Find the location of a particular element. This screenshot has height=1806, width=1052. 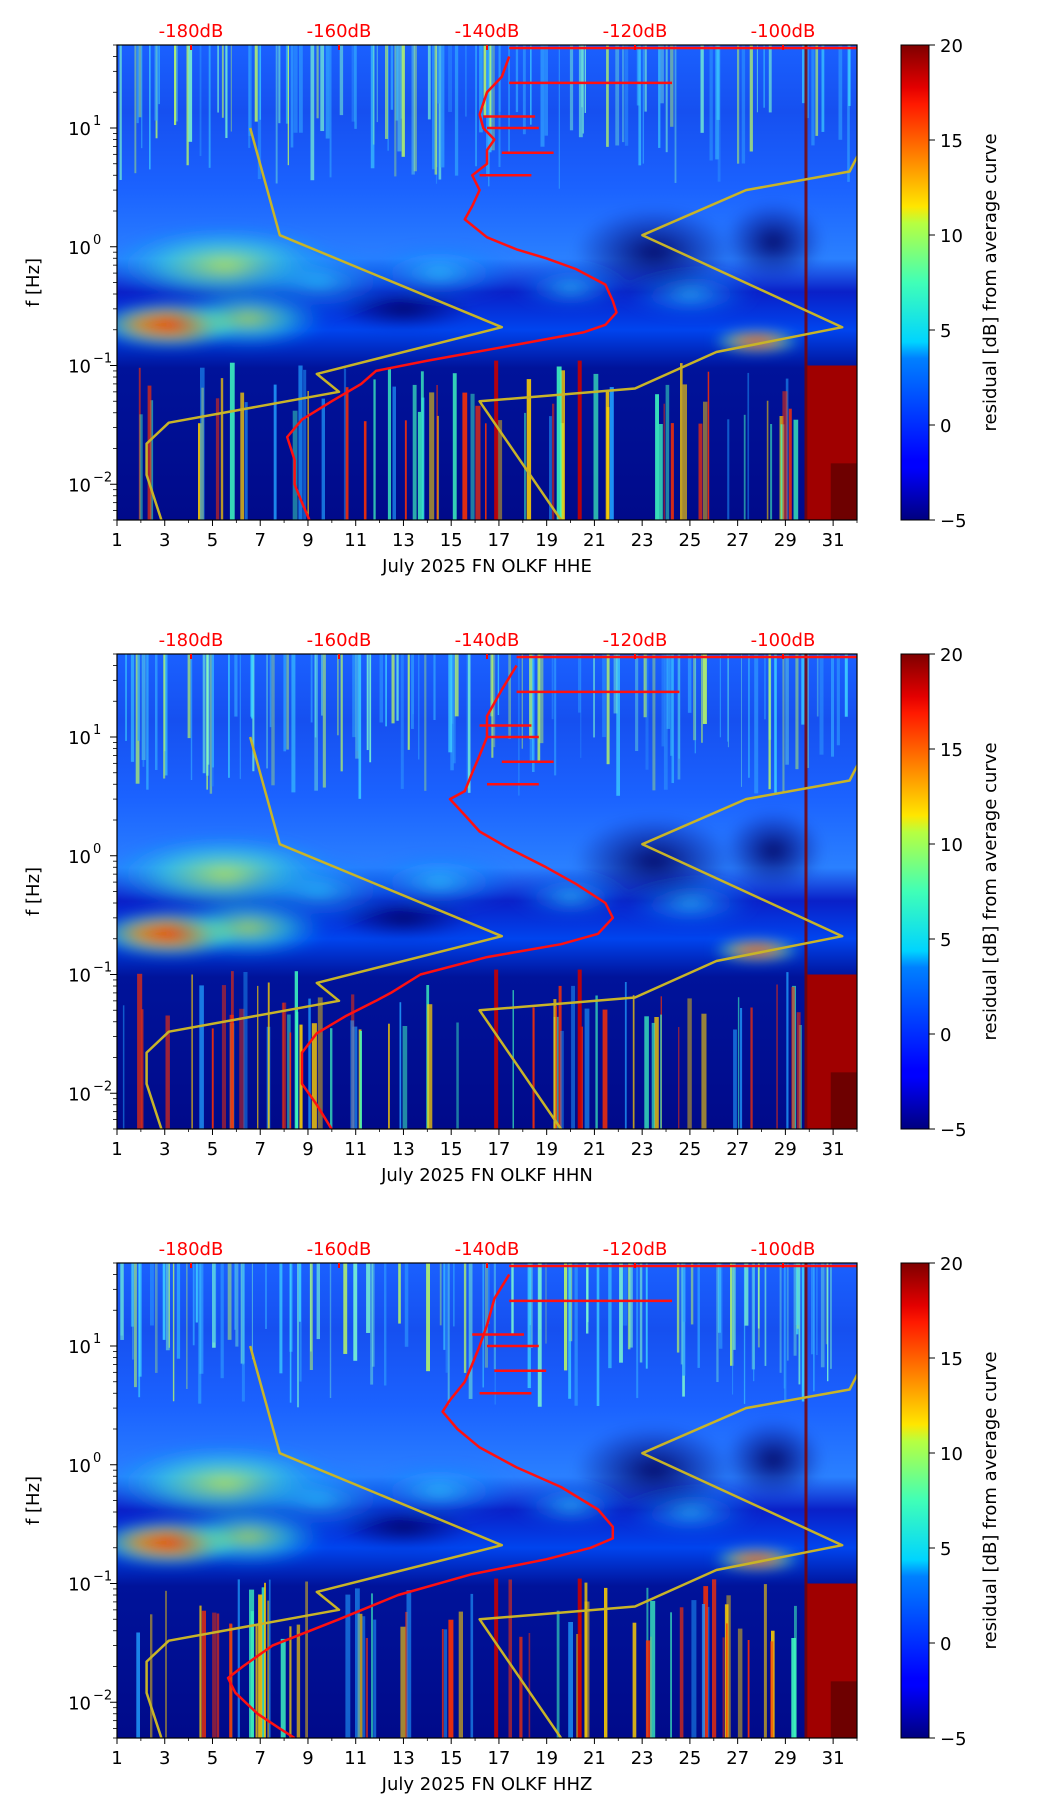

x-tick-label: 5 is located at coordinates (212, 540).